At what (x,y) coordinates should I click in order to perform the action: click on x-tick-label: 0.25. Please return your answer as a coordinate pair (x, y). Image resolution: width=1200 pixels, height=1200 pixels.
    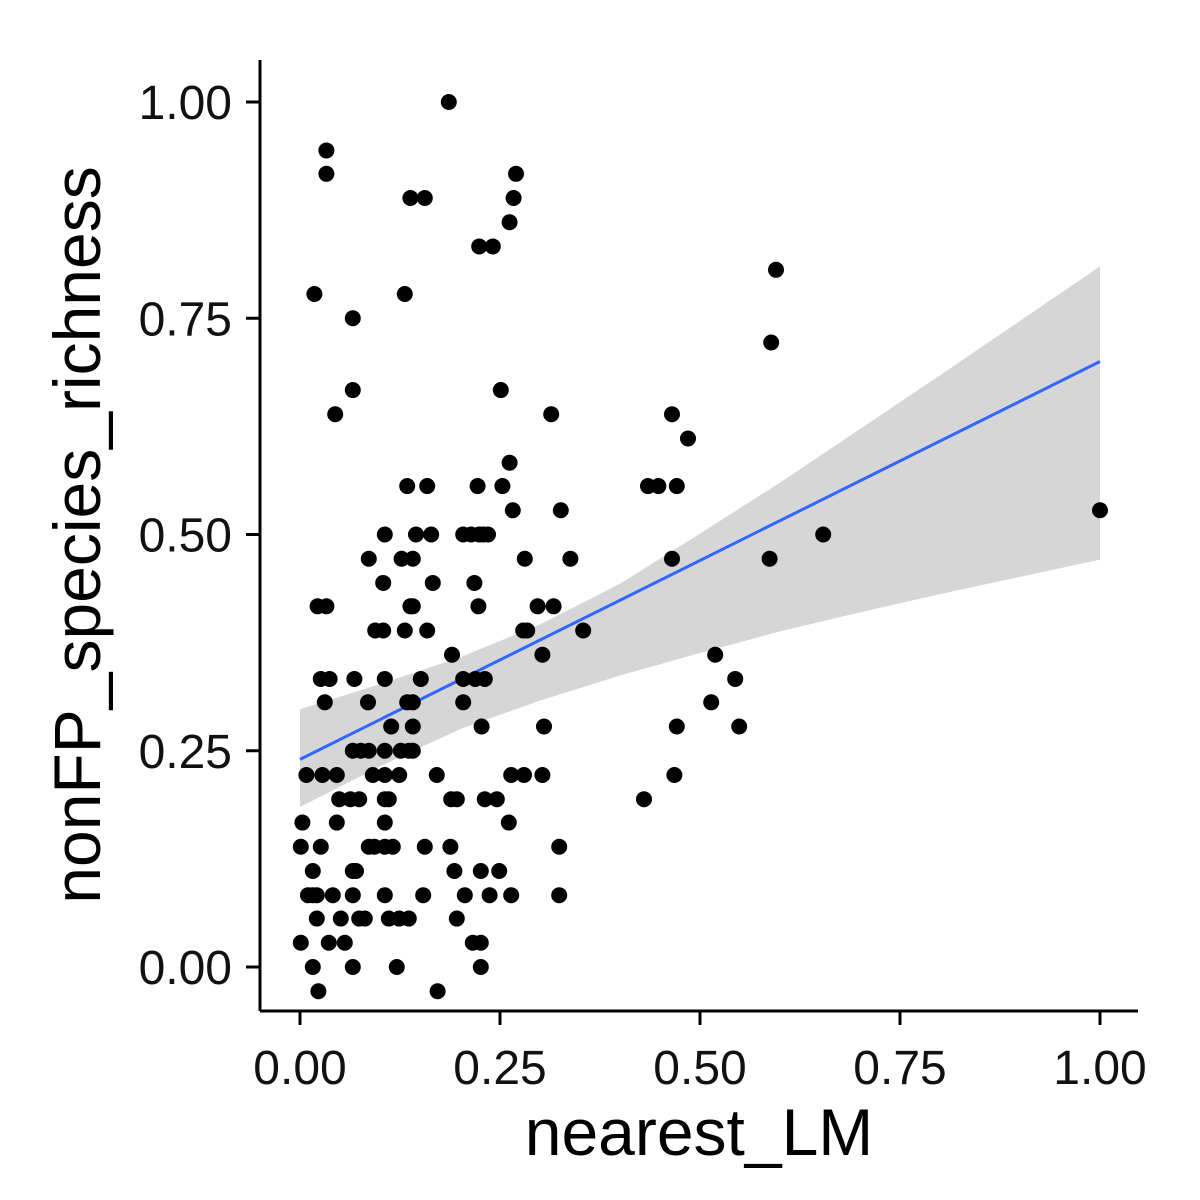
    Looking at the image, I should click on (499, 1068).